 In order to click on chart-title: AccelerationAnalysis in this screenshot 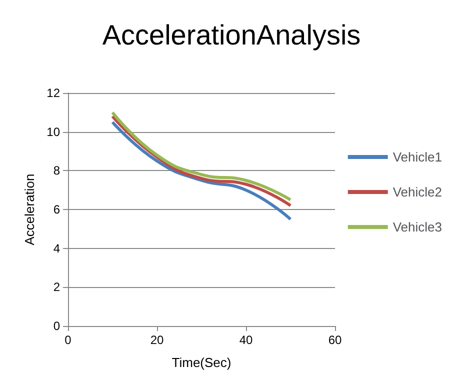, I will do `click(231, 35)`.